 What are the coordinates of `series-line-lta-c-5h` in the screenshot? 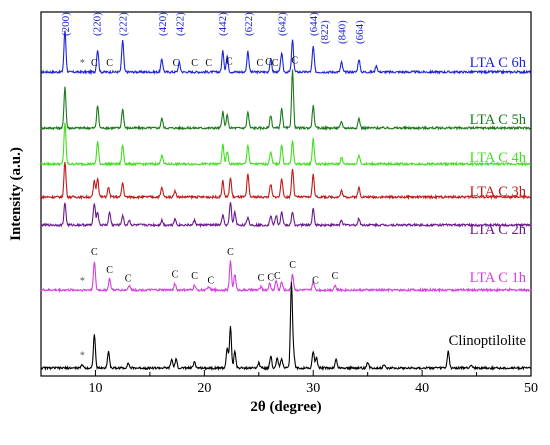 It's located at (286, 100).